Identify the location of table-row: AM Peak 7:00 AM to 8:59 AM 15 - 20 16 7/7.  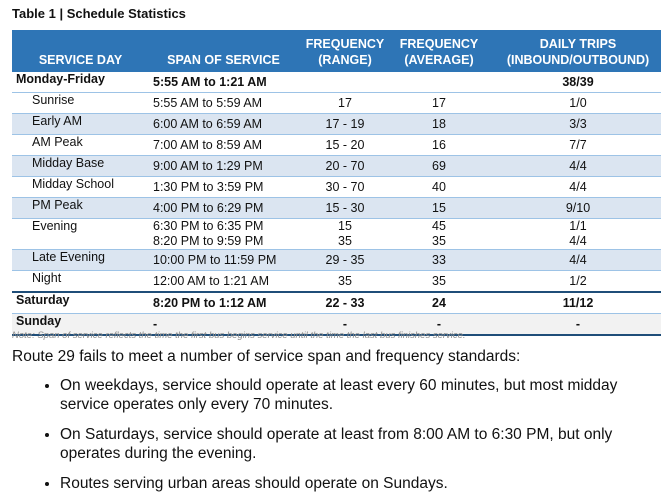
(336, 145).